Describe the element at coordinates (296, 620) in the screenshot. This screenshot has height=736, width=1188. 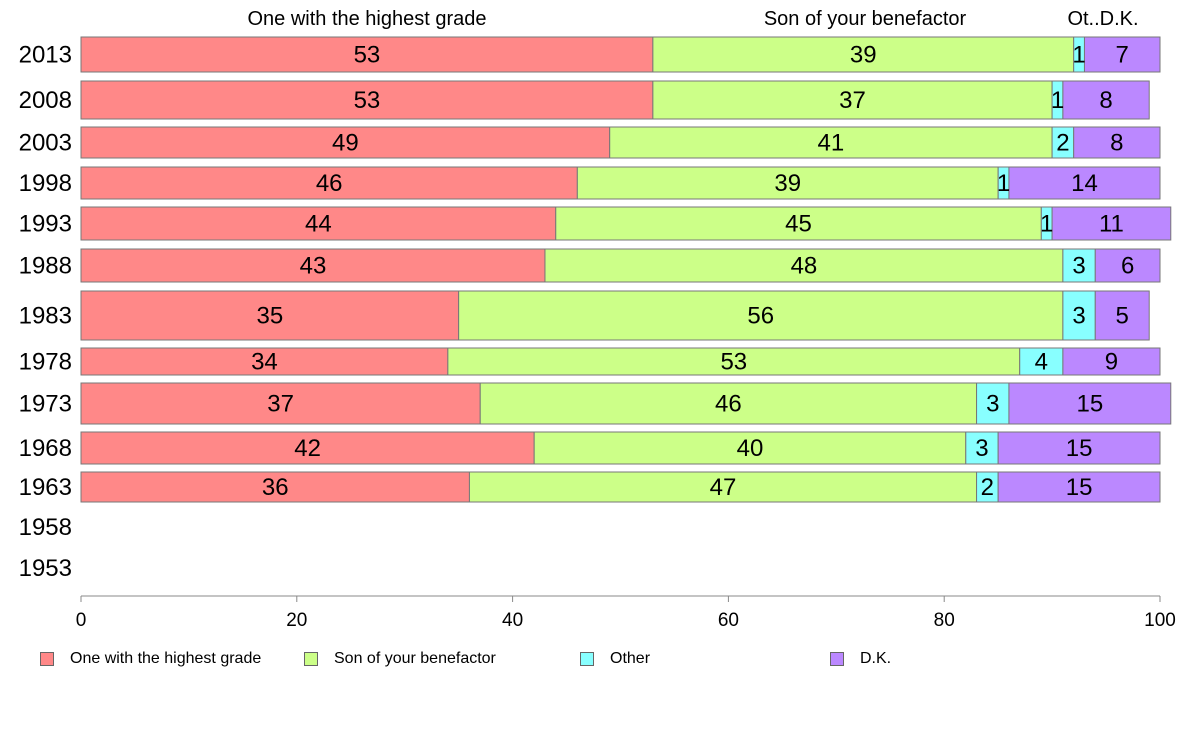
I see `x-tick-label: 20` at that location.